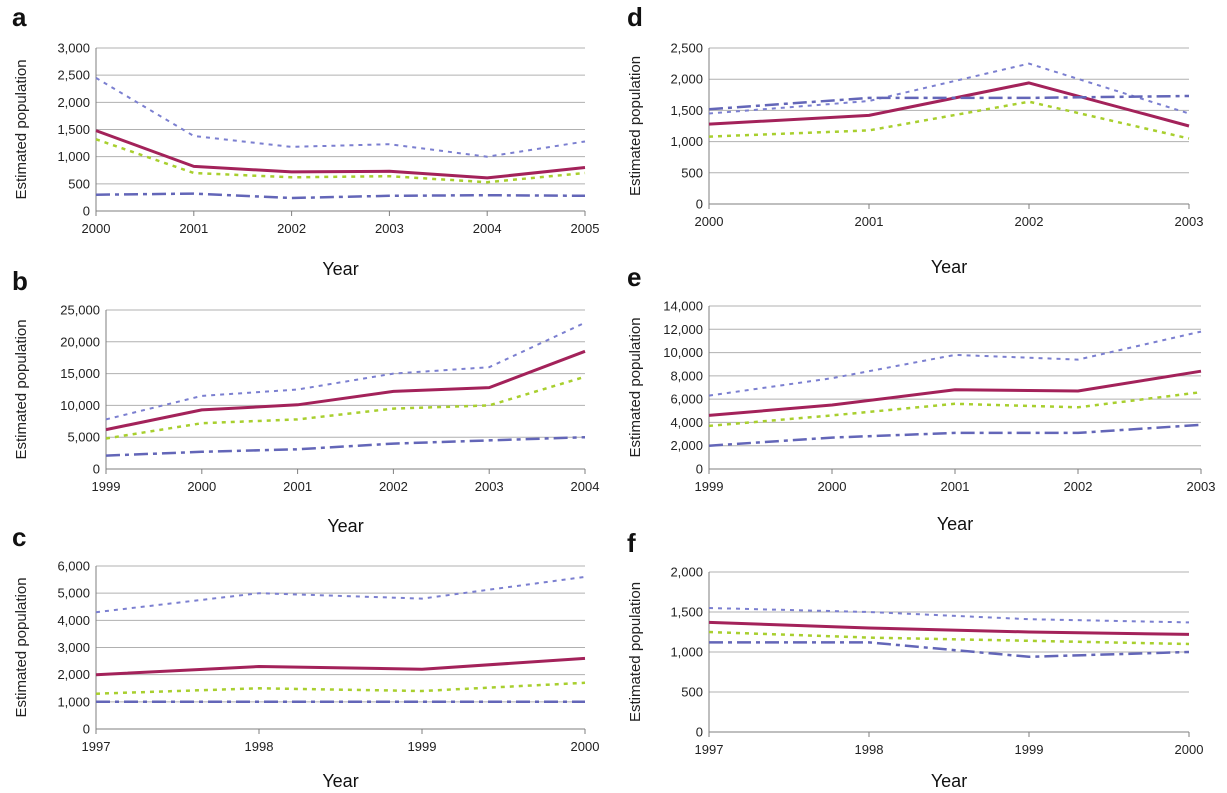  What do you see at coordinates (585, 228) in the screenshot?
I see `x-tick-label: 2005` at bounding box center [585, 228].